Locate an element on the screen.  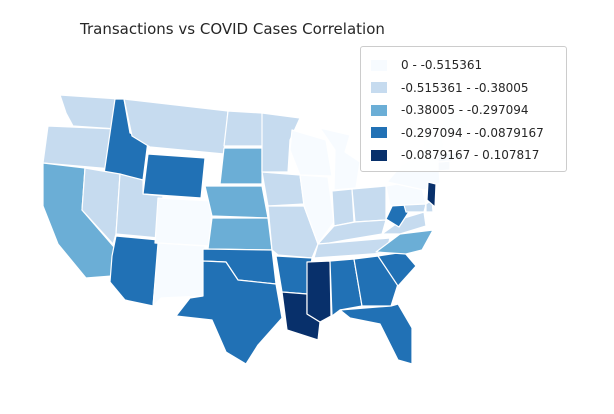
state-georgia is located at coordinates (376, 281).